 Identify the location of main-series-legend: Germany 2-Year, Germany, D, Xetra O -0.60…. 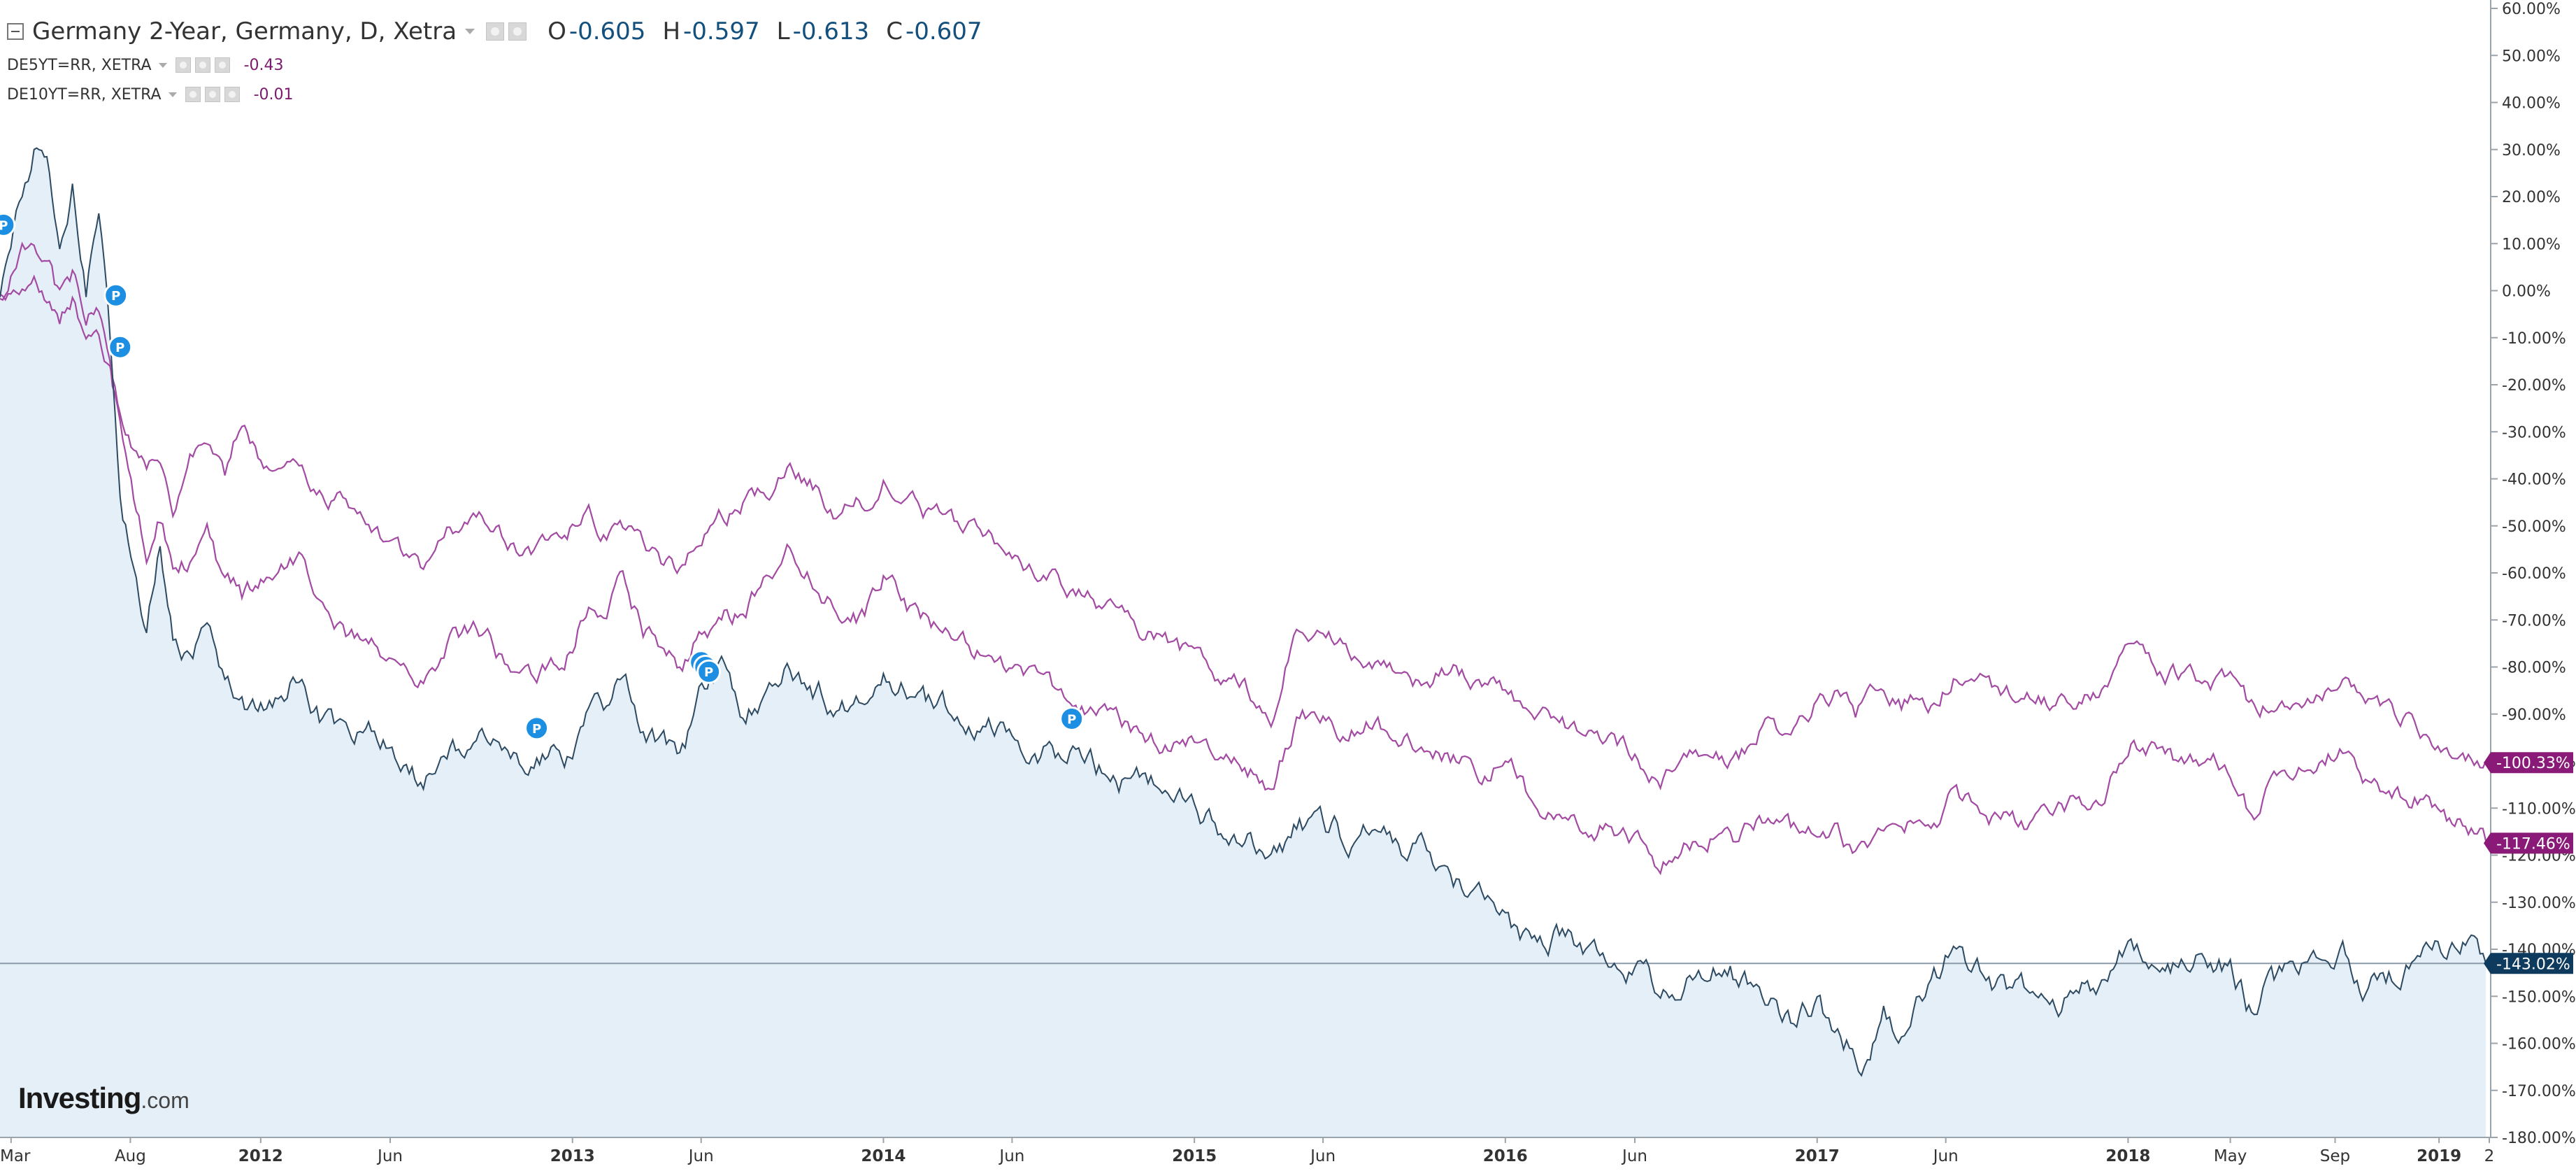
(494, 31).